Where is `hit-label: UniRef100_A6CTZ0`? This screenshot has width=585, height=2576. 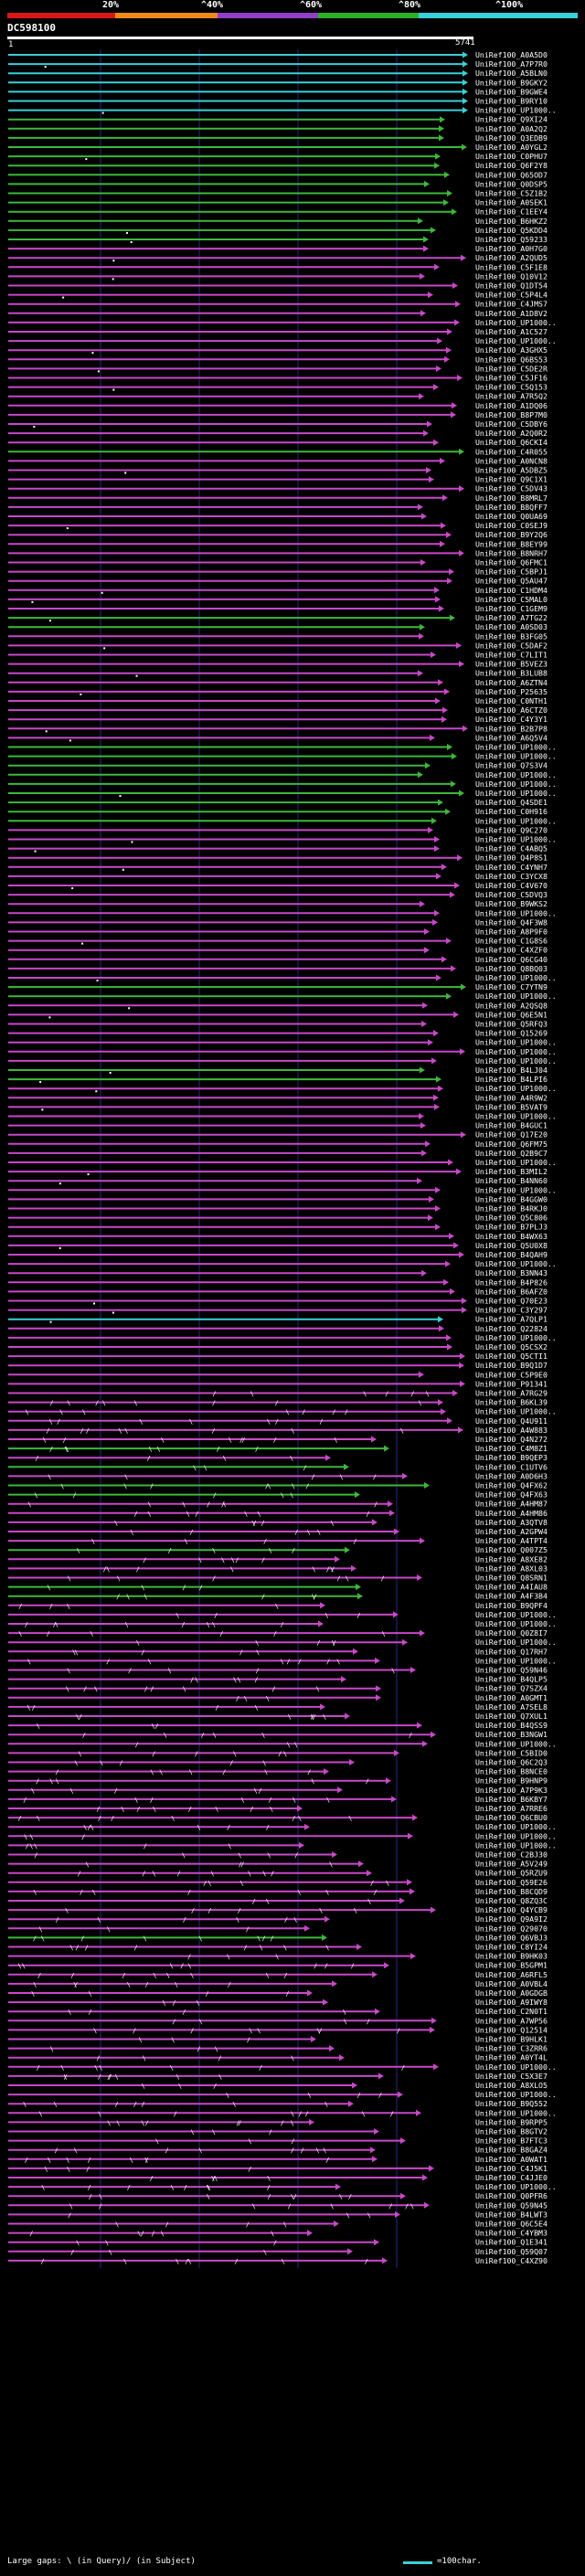
hit-label: UniRef100_A6CTZ0 is located at coordinates (512, 710).